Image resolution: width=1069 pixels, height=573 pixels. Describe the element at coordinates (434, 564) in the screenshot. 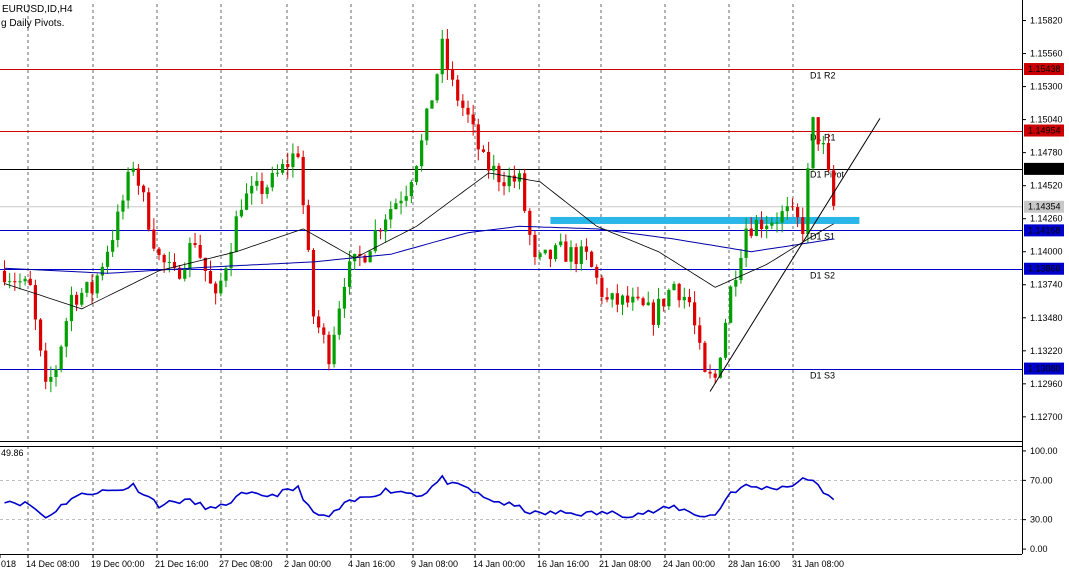

I see `time-tick-label: 9 Jan 08:00` at that location.